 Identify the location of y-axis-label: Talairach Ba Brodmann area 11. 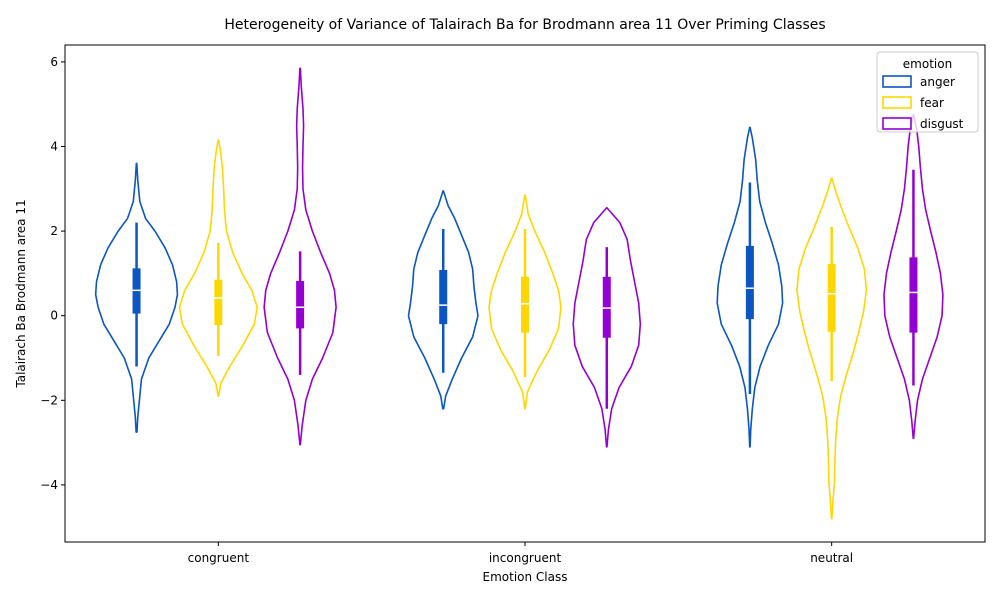
(21, 293).